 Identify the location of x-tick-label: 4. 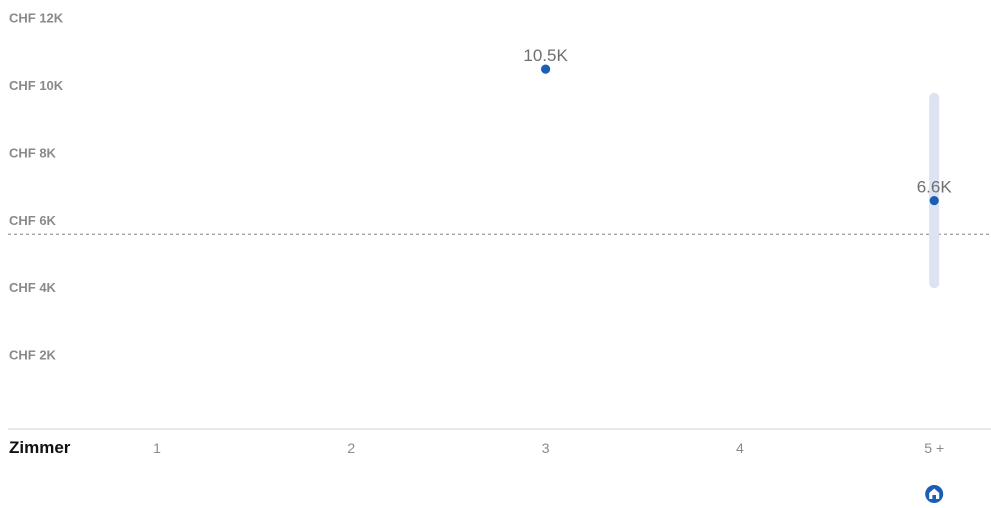
(740, 448).